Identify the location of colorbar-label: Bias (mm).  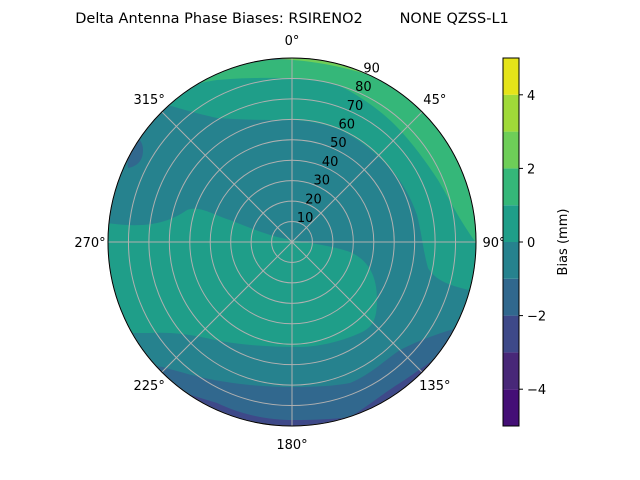
(563, 242).